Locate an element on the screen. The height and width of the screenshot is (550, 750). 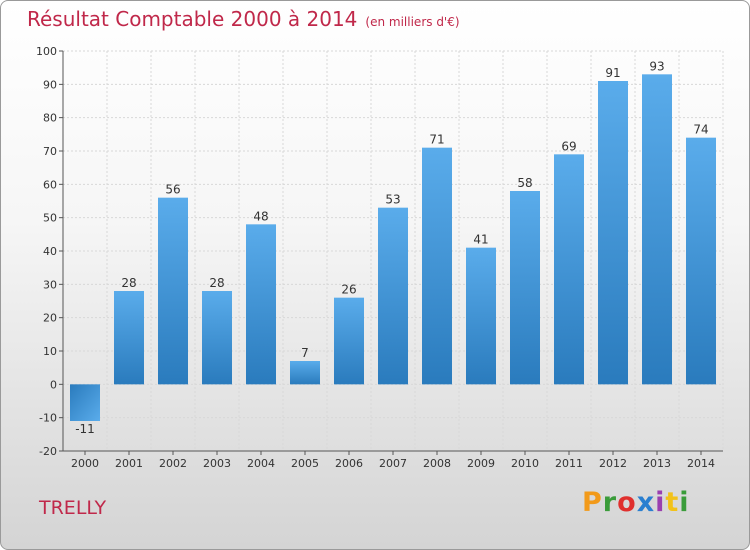
bar-2010 is located at coordinates (525, 288).